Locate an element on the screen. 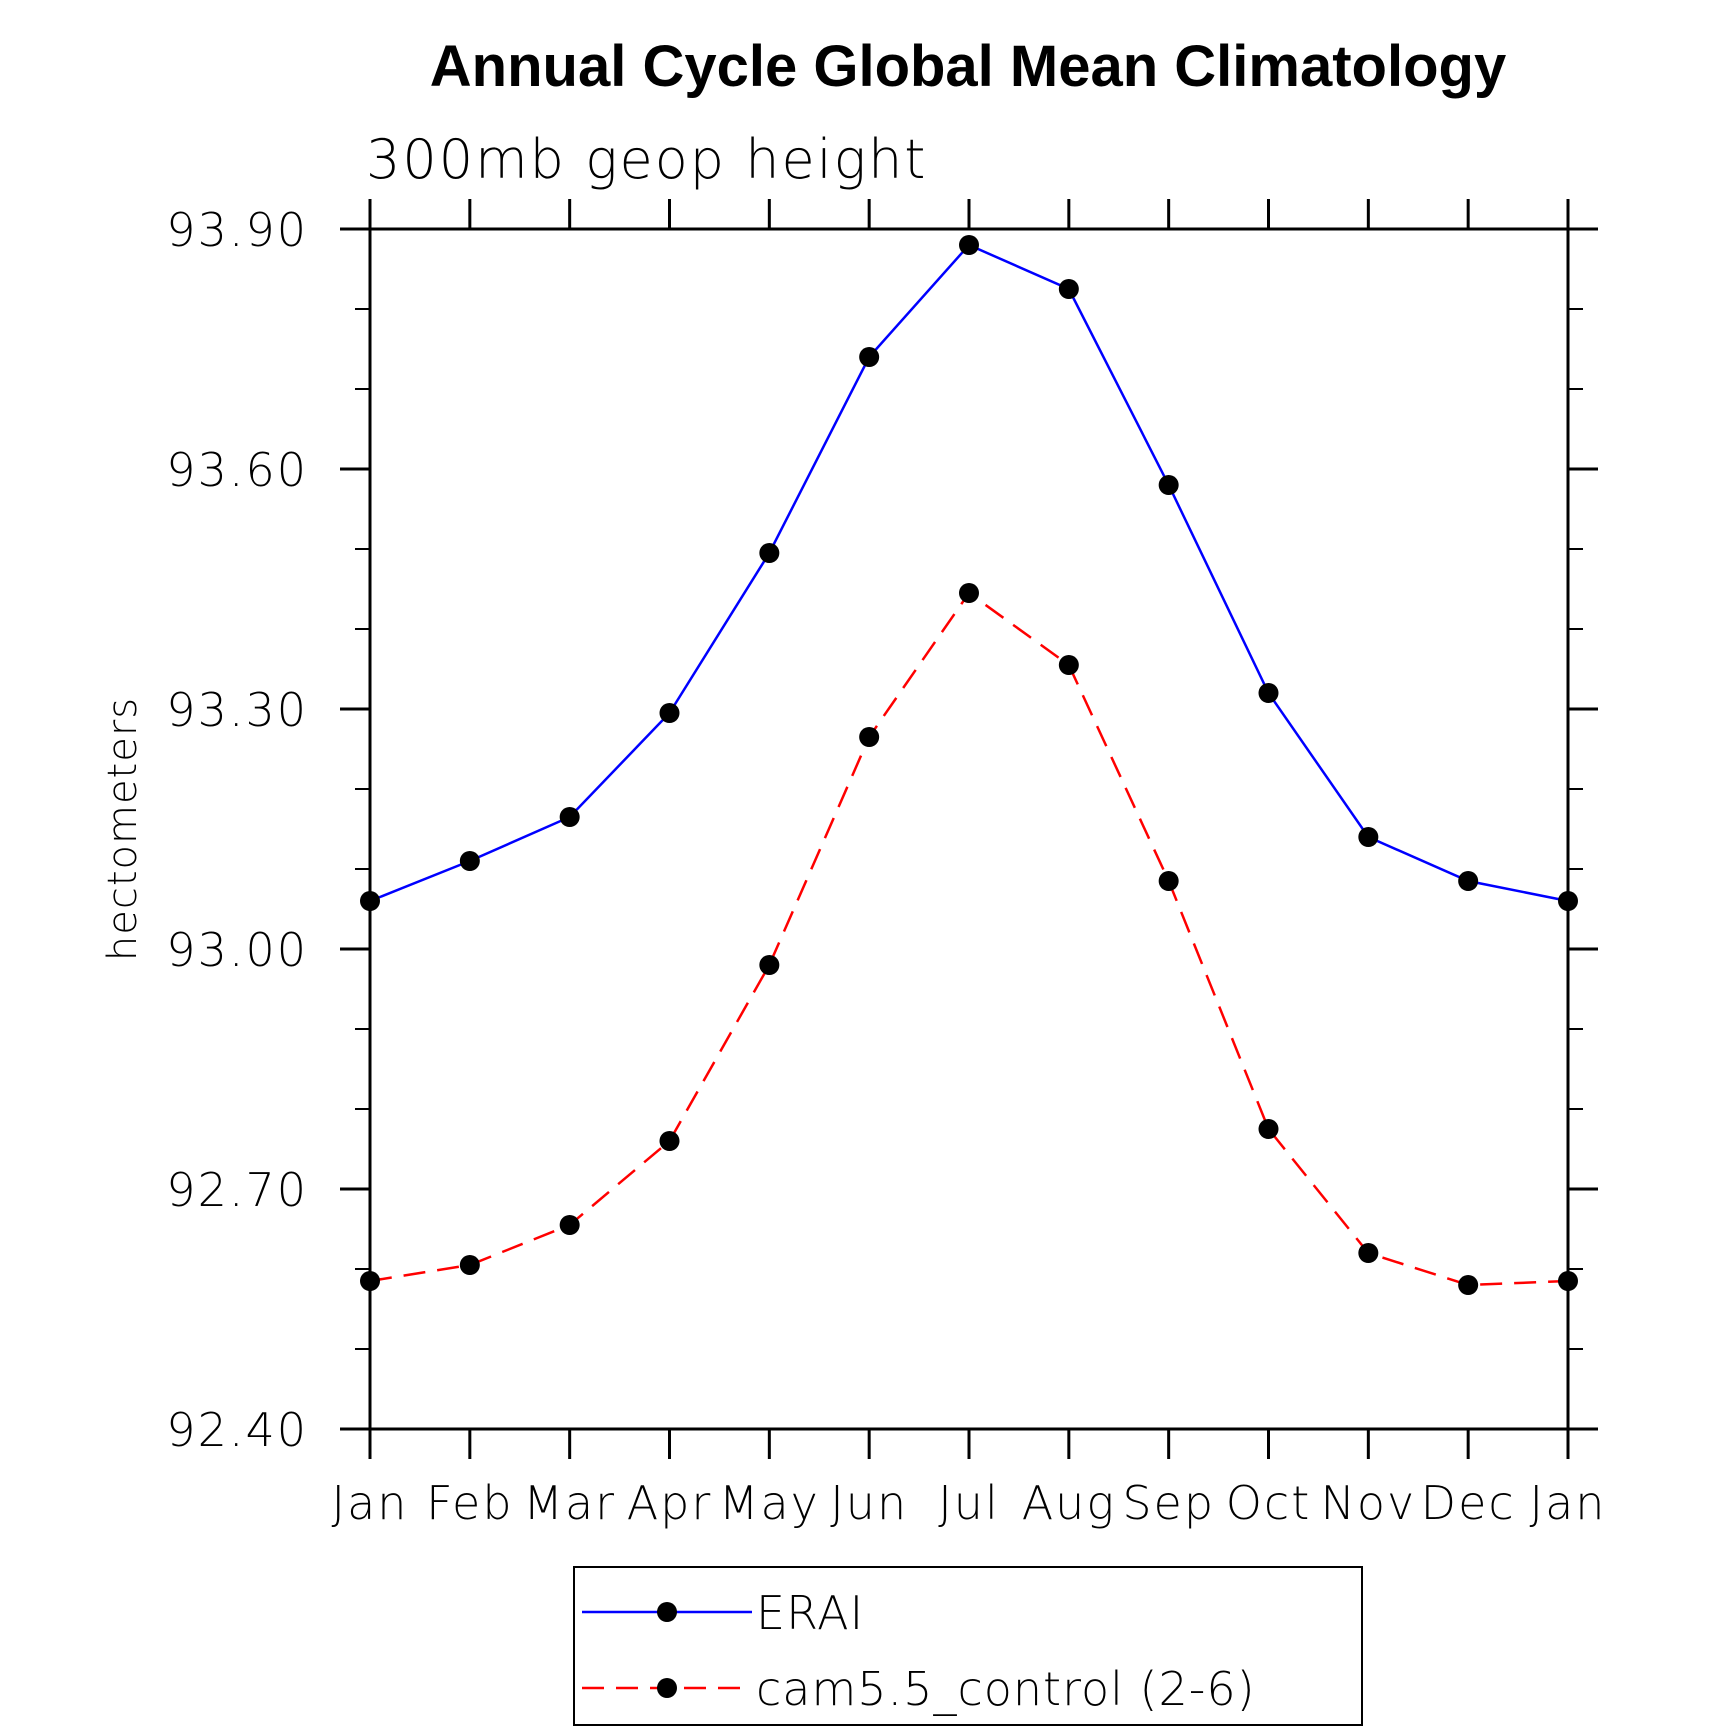 This screenshot has width=1710, height=1735. x-tick-label: Mar is located at coordinates (569, 1503).